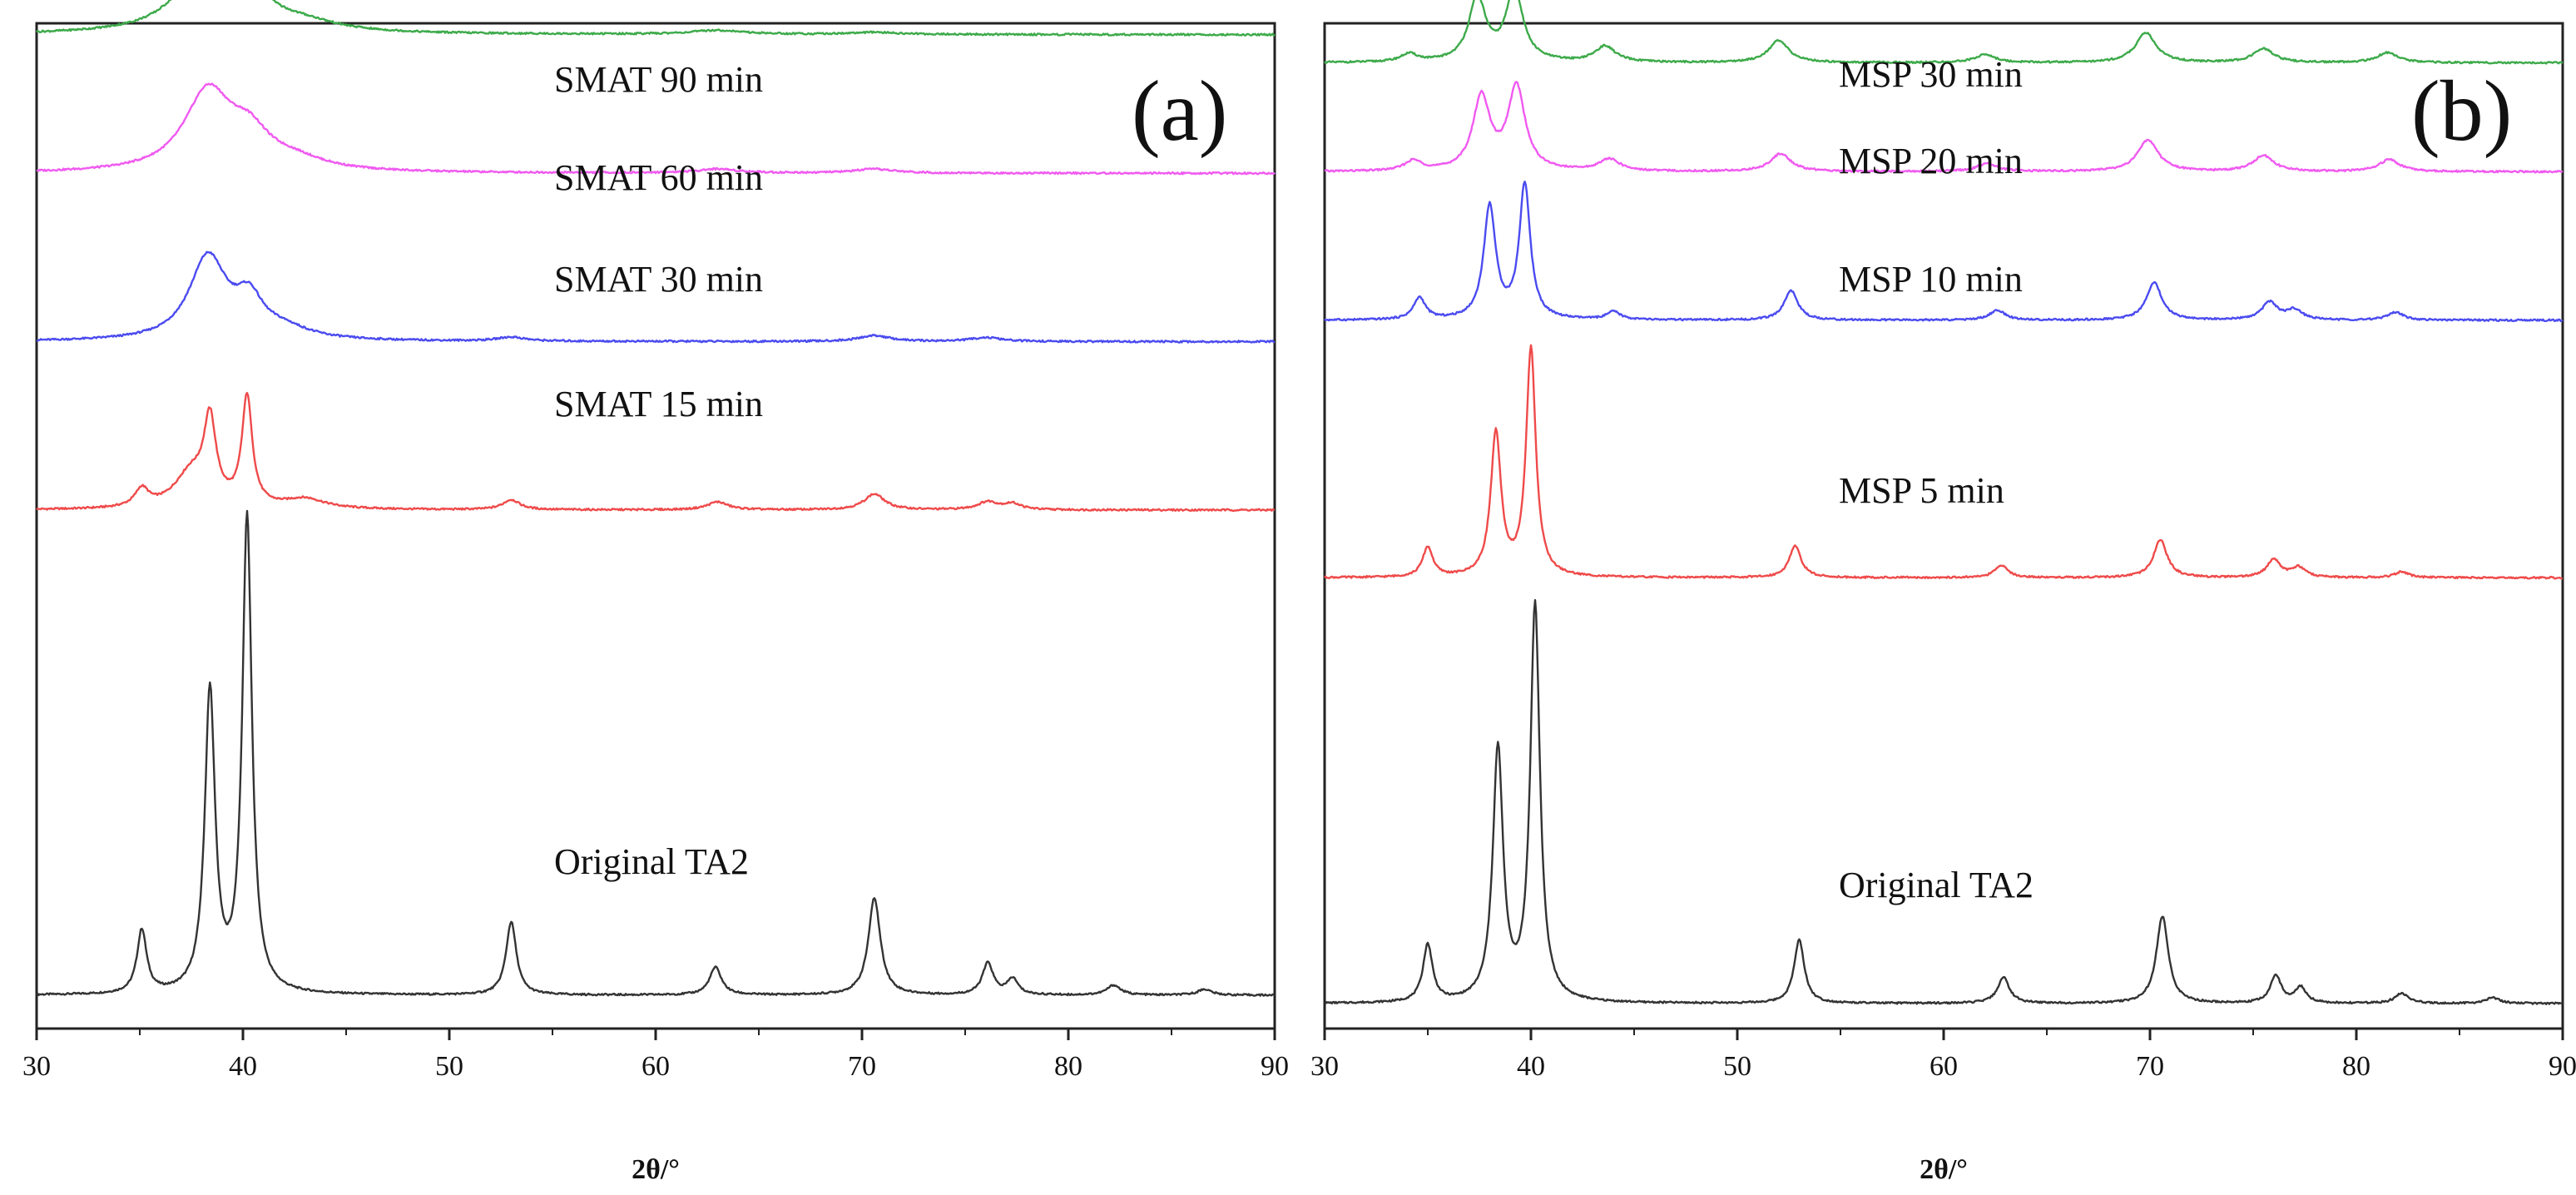 This screenshot has width=2576, height=1195. Describe the element at coordinates (1931, 161) in the screenshot. I see `series-annotation: MSP 20 min` at that location.